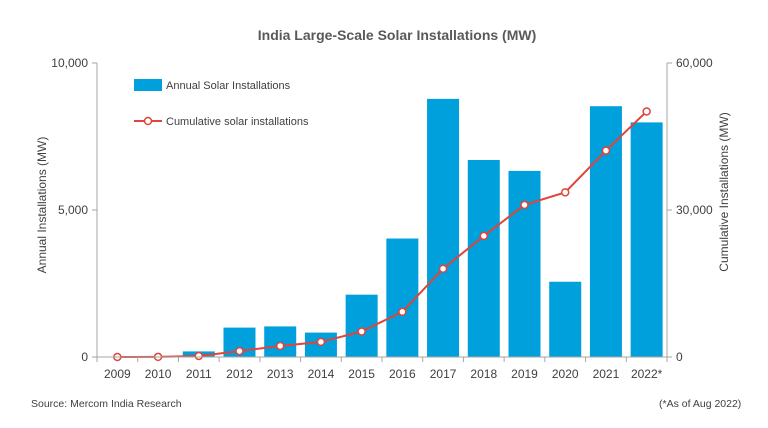 Image resolution: width=768 pixels, height=428 pixels. I want to click on point-2013, so click(280, 346).